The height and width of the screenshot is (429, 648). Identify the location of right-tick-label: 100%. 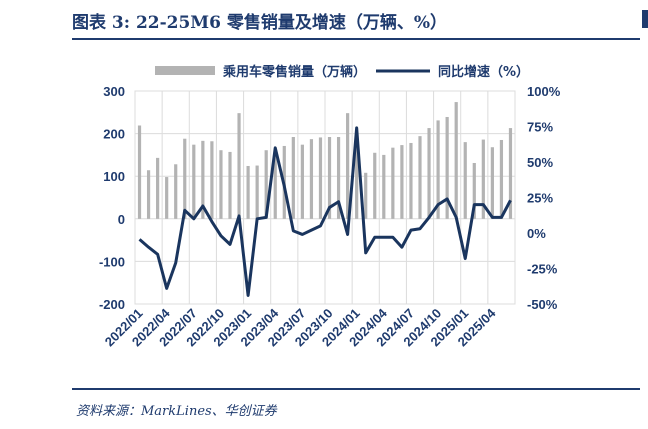
(544, 91).